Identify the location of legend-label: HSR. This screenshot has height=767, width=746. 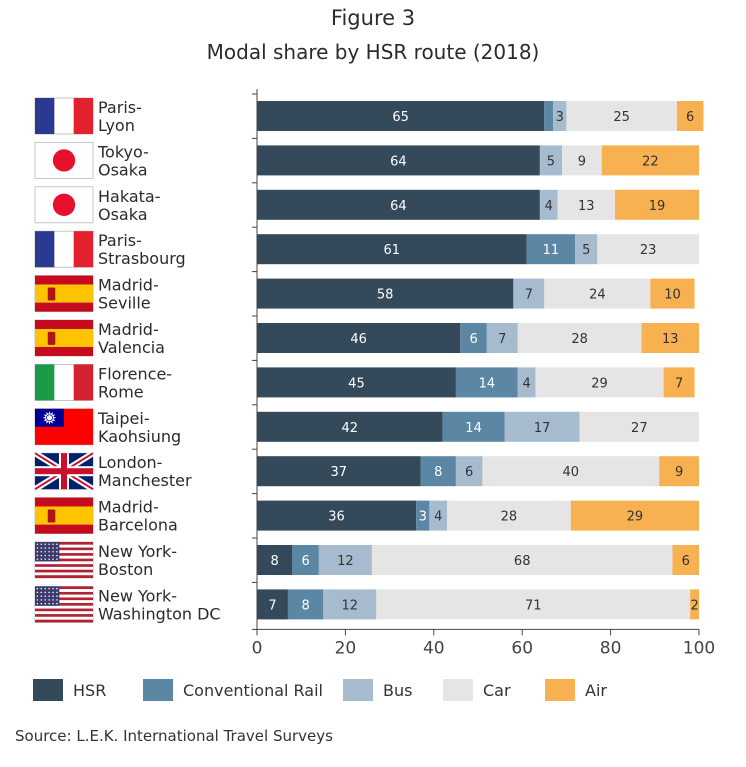
(89, 690).